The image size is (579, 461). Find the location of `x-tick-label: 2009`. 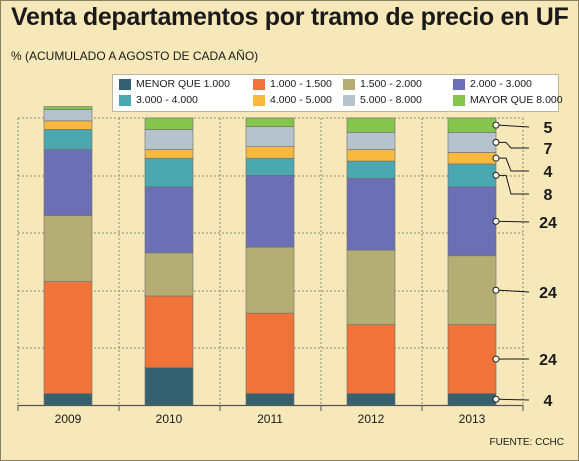

x-tick-label: 2009 is located at coordinates (68, 419).